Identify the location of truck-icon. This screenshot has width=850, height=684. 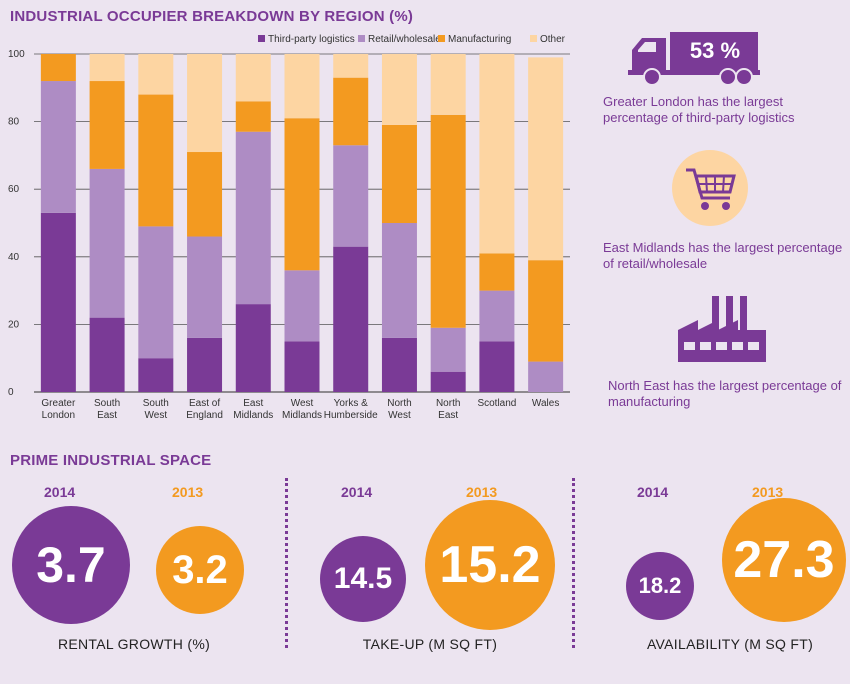
(694, 59).